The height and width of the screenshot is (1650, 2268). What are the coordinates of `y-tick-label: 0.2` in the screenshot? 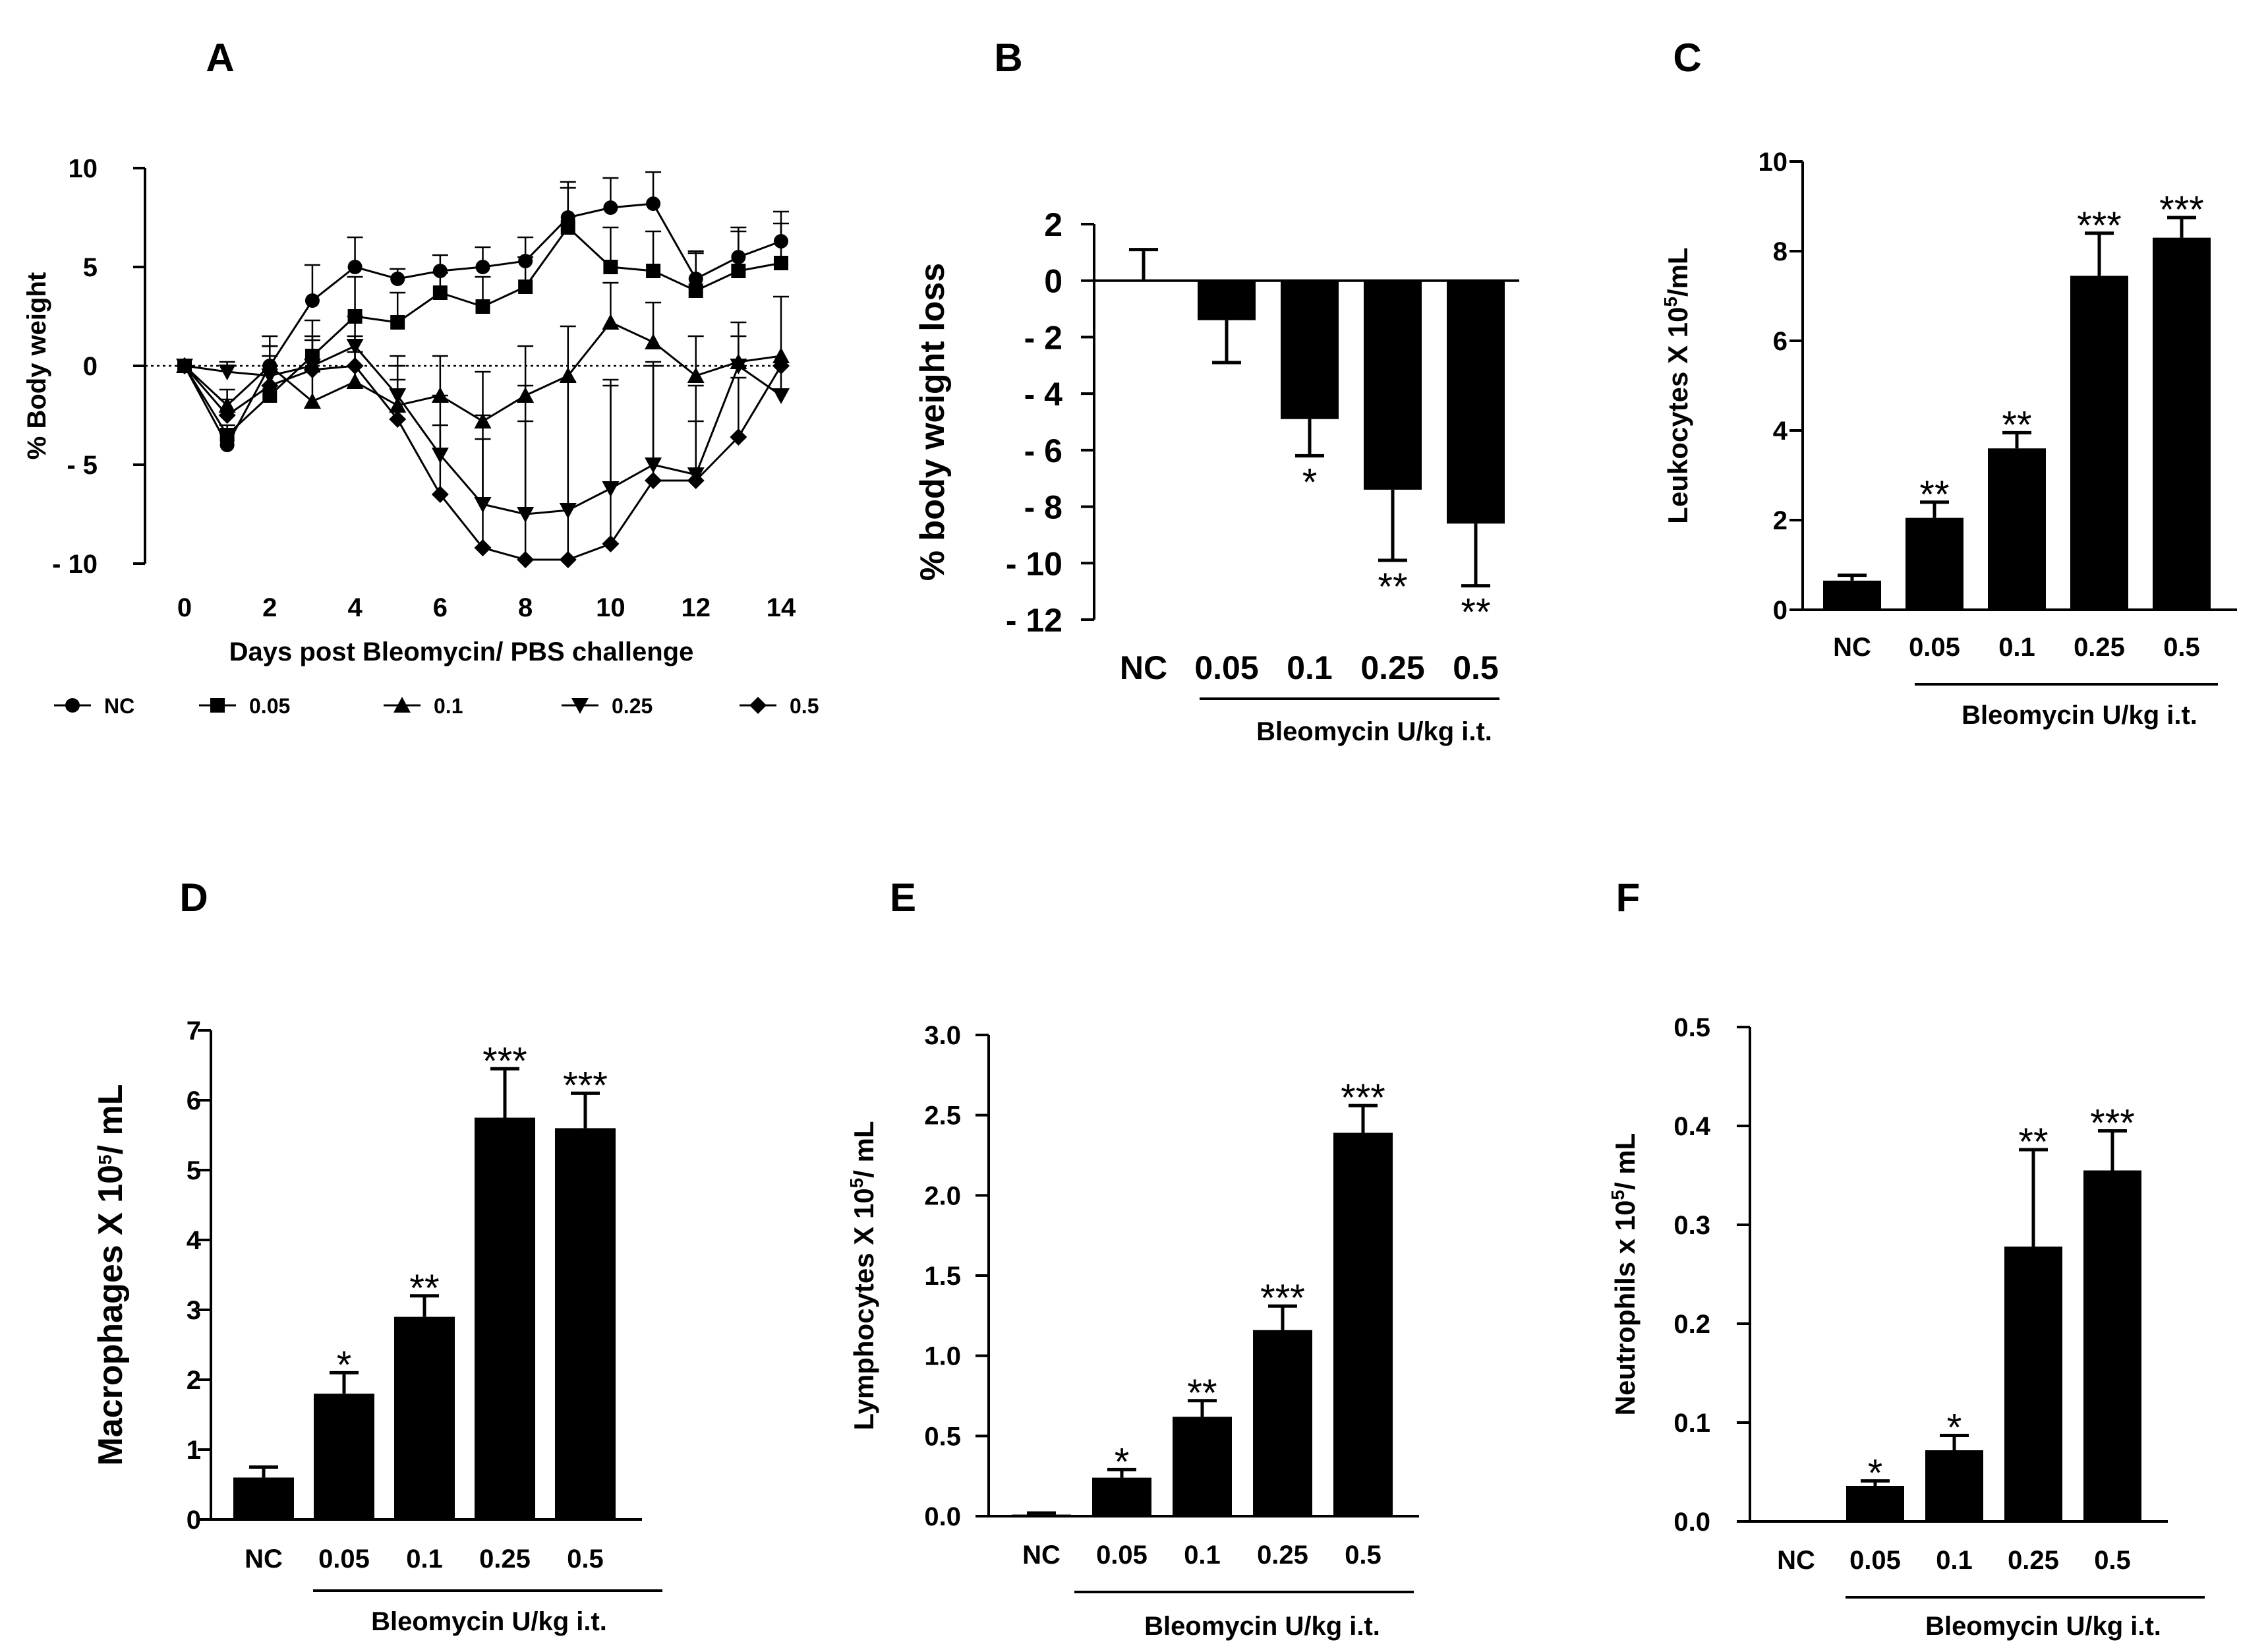 It's located at (1691, 1325).